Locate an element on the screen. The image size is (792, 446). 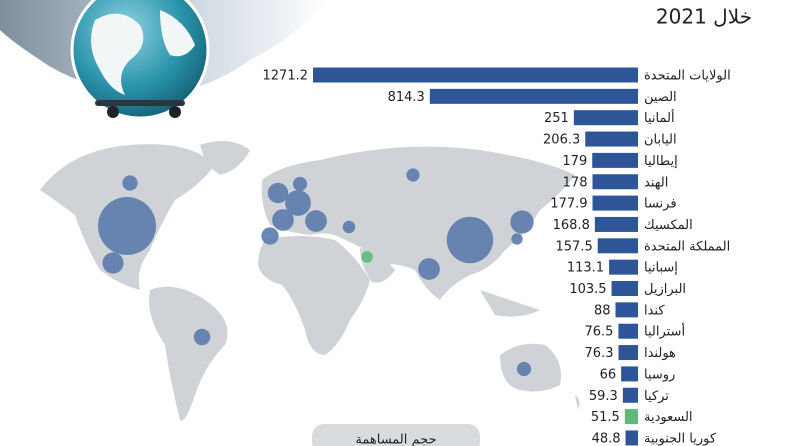
value-label: 76.3 is located at coordinates (599, 353).